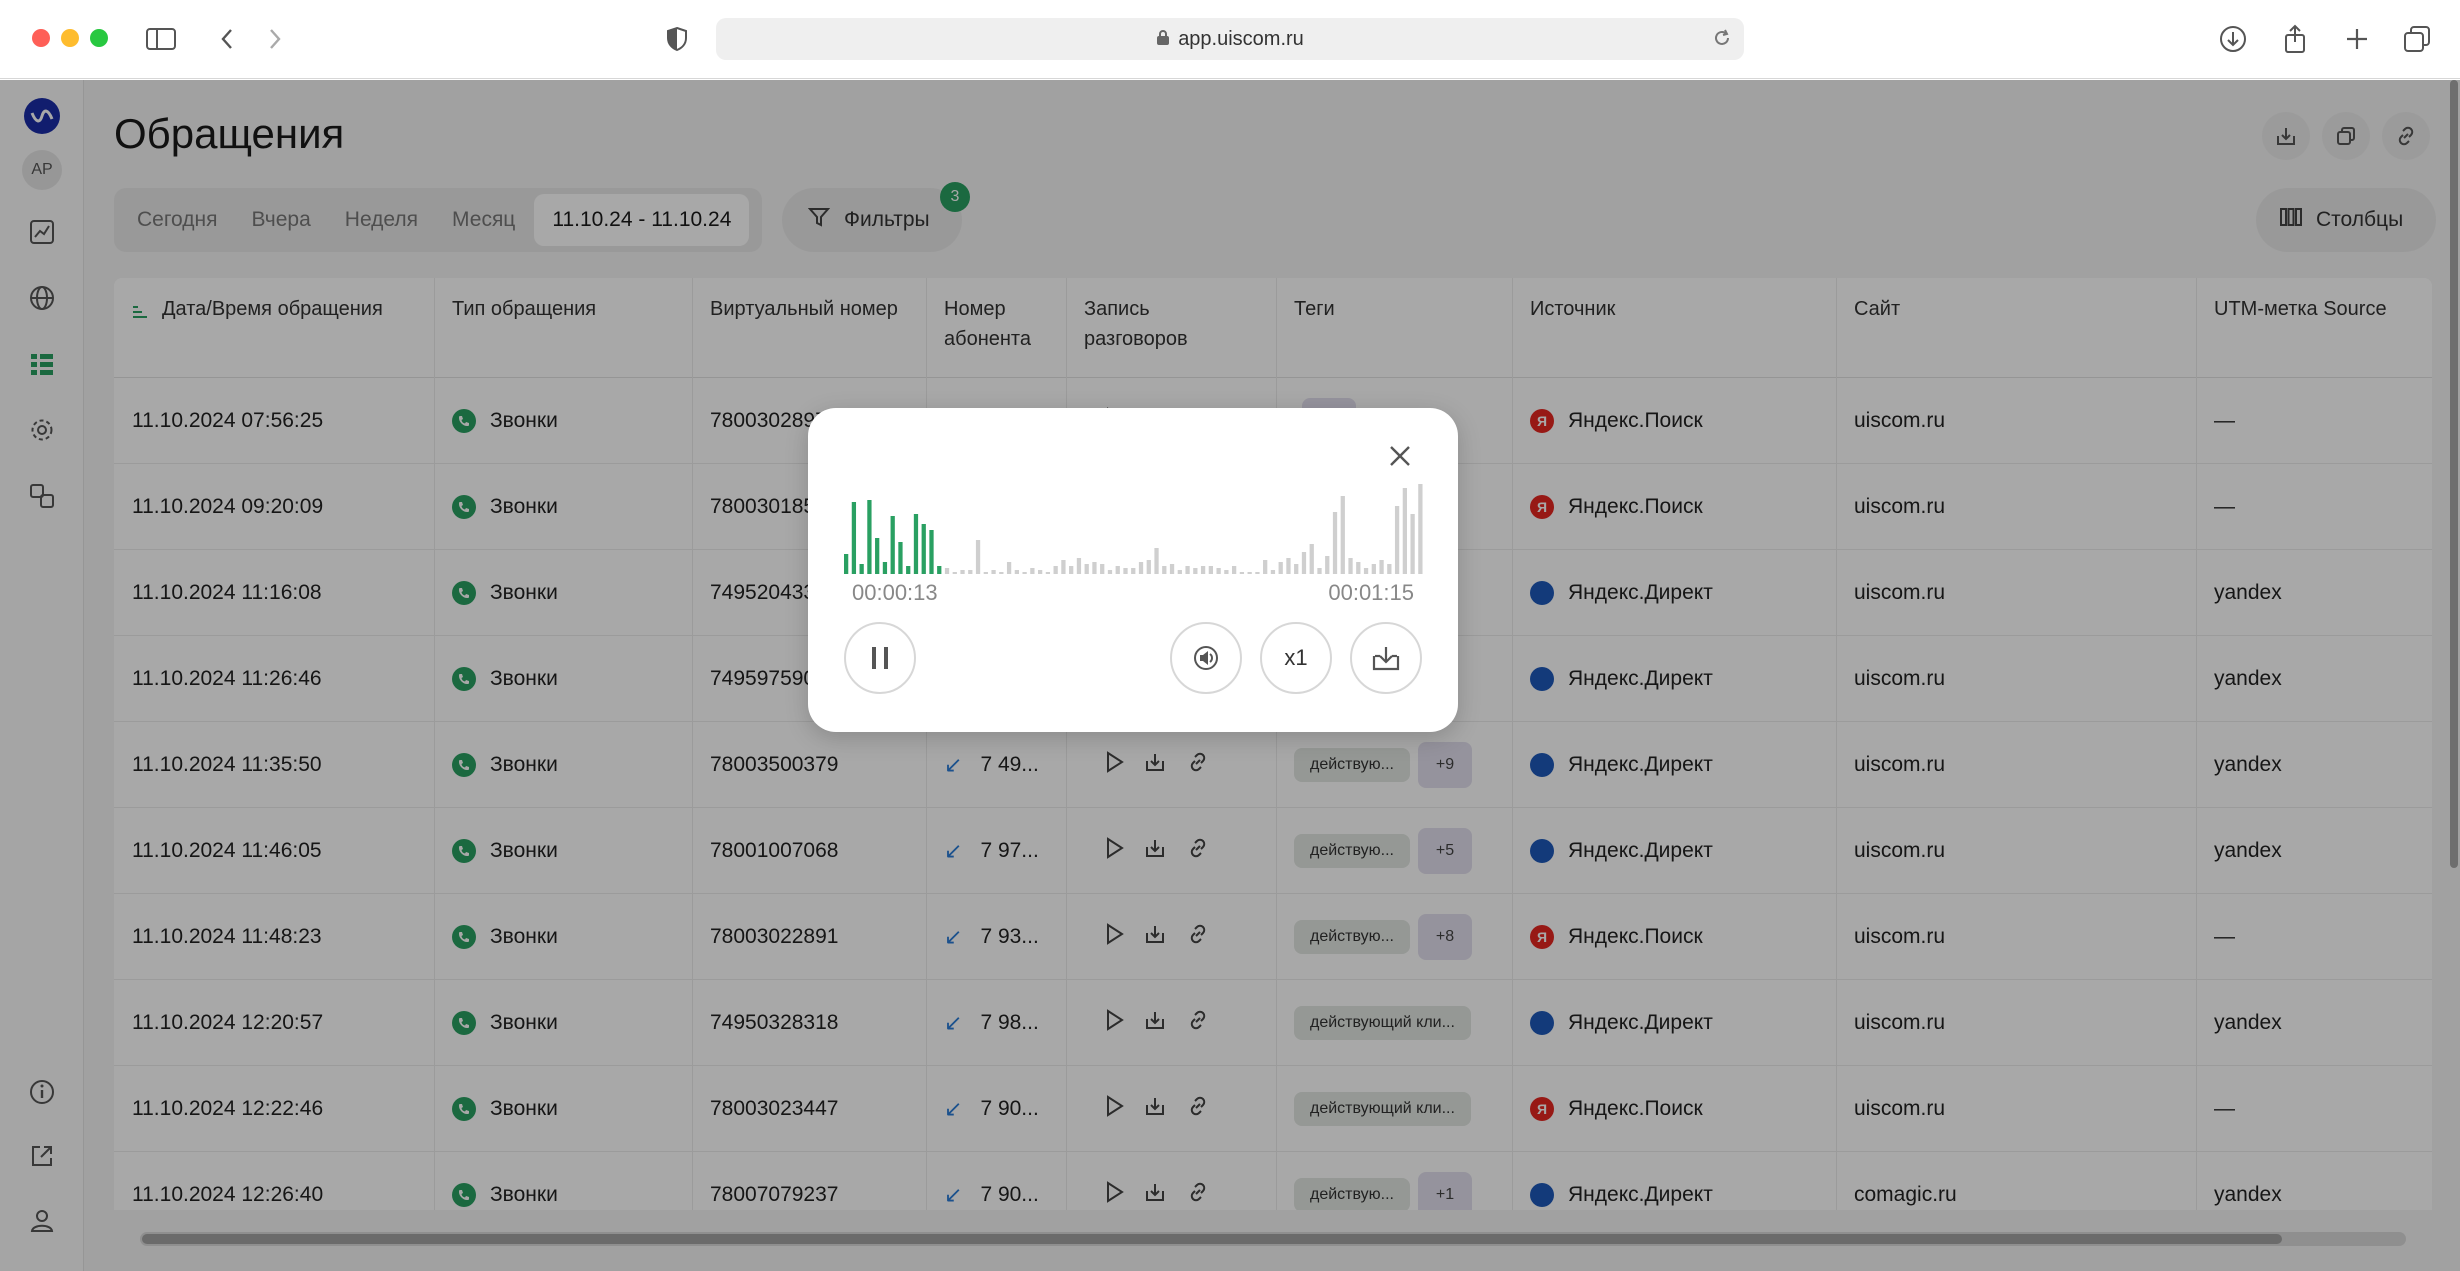 The image size is (2460, 1271). I want to click on globe-icon, so click(42, 298).